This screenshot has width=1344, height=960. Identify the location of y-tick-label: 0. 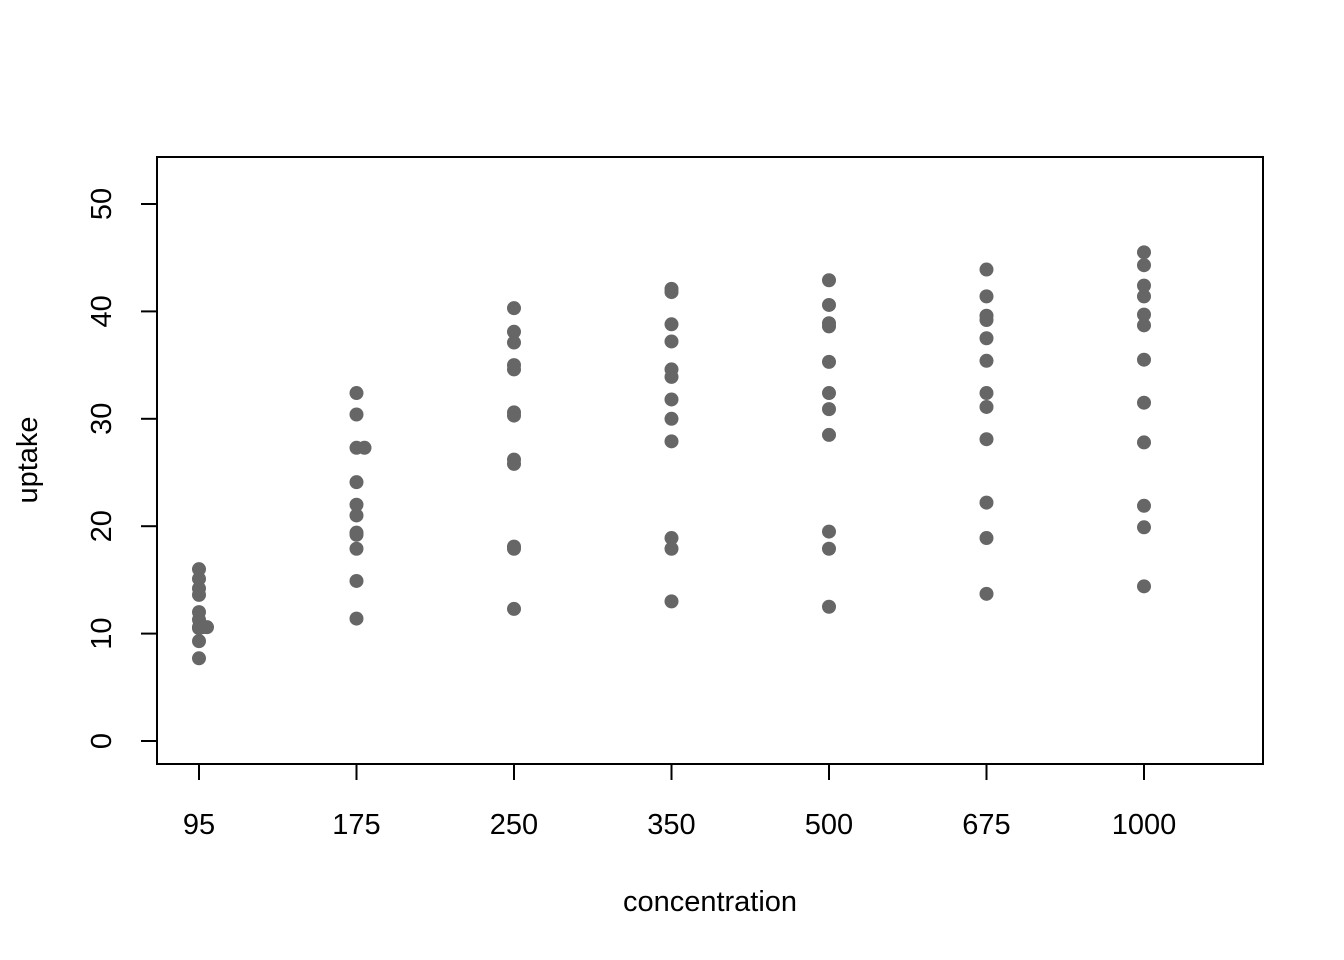
(102, 741).